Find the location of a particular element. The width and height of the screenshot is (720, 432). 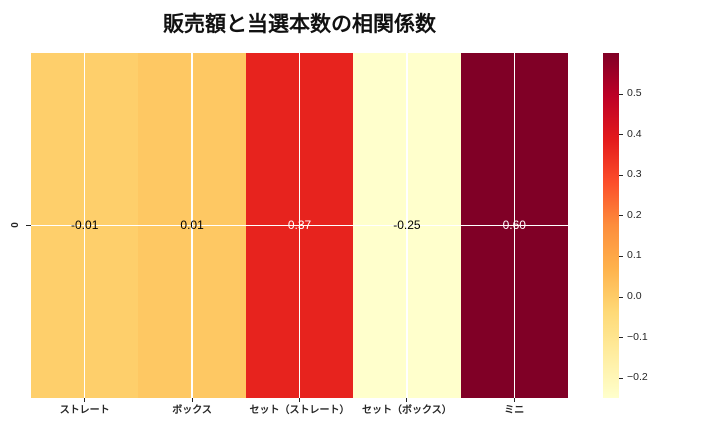

heatmap-cell-value: 0.60 is located at coordinates (514, 225).